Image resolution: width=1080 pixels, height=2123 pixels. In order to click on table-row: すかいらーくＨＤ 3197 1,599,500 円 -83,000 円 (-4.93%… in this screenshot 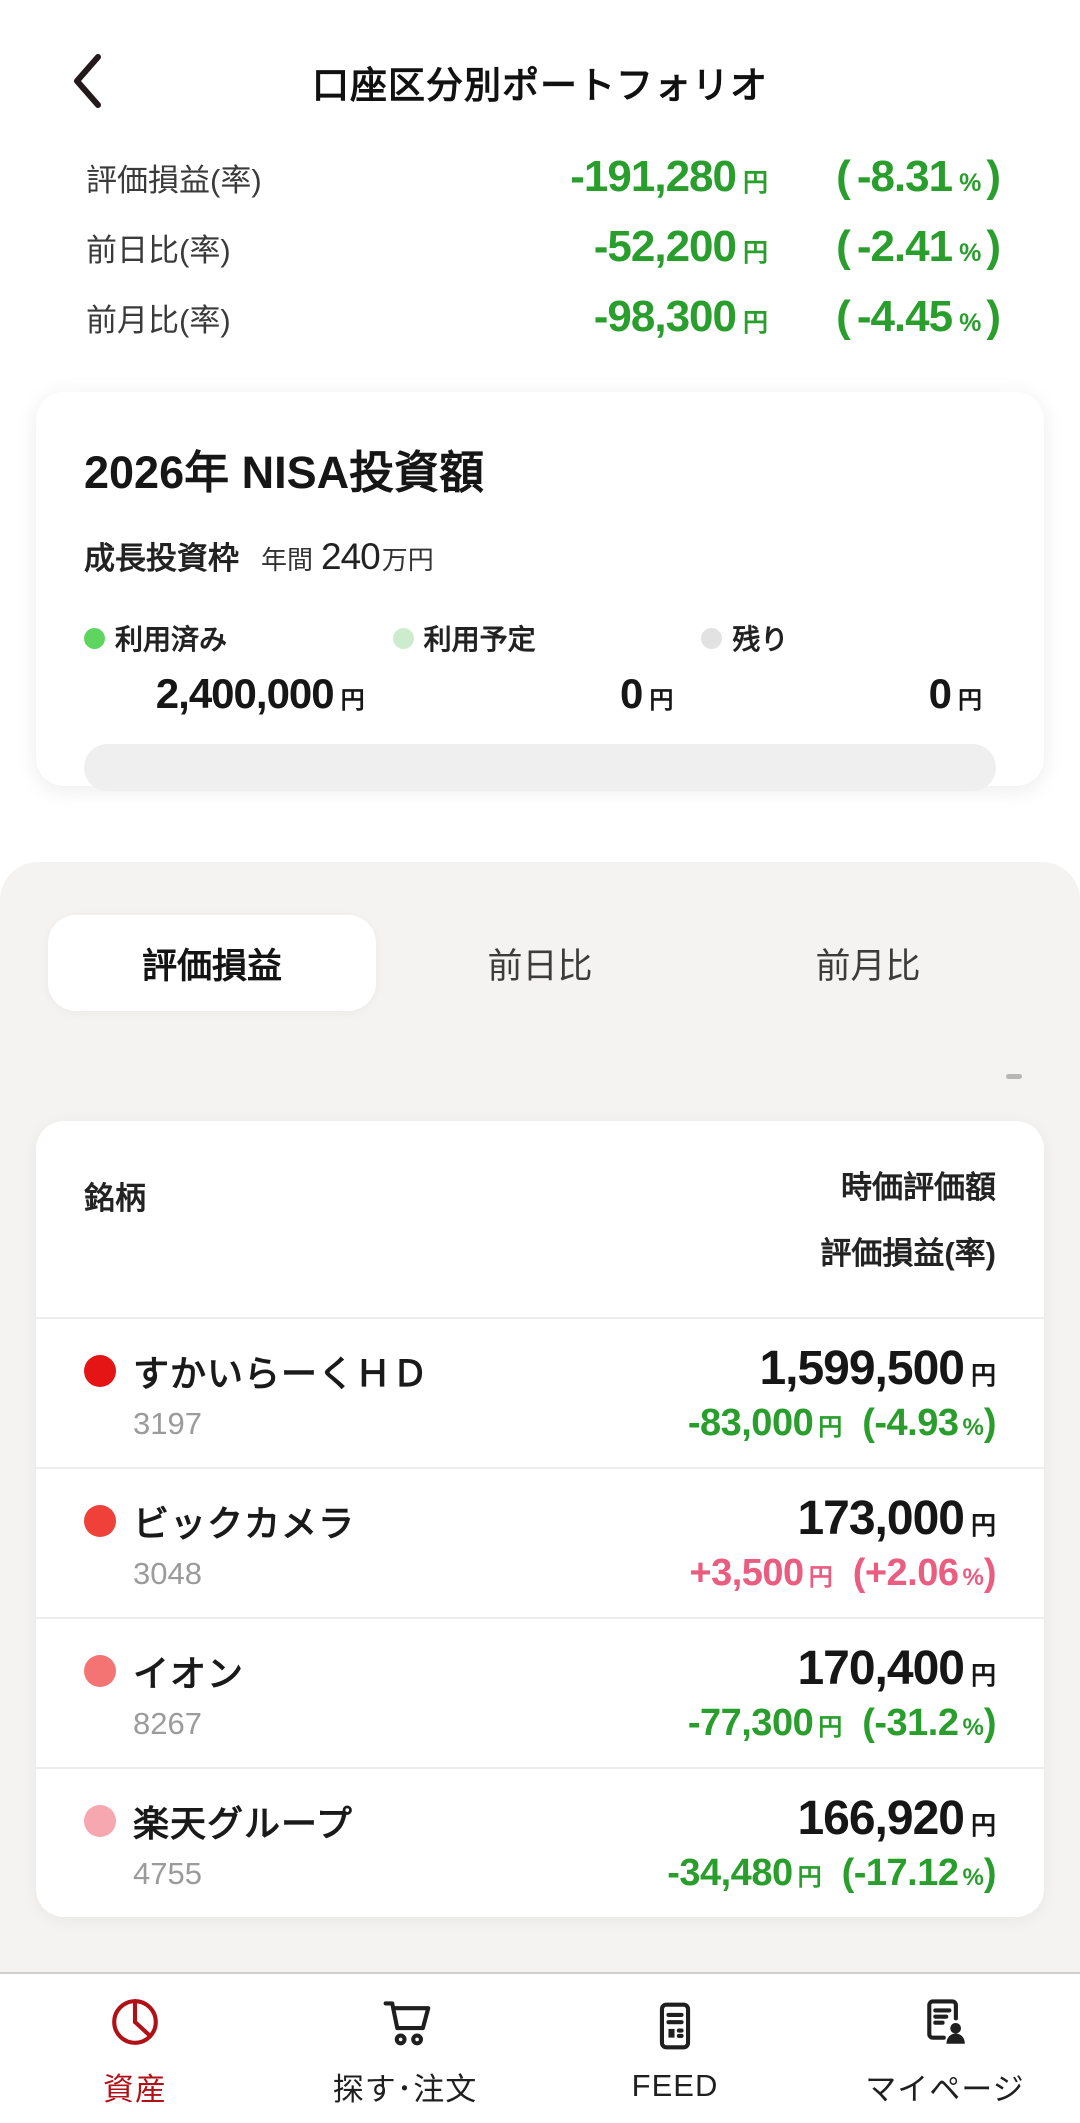, I will do `click(540, 1393)`.